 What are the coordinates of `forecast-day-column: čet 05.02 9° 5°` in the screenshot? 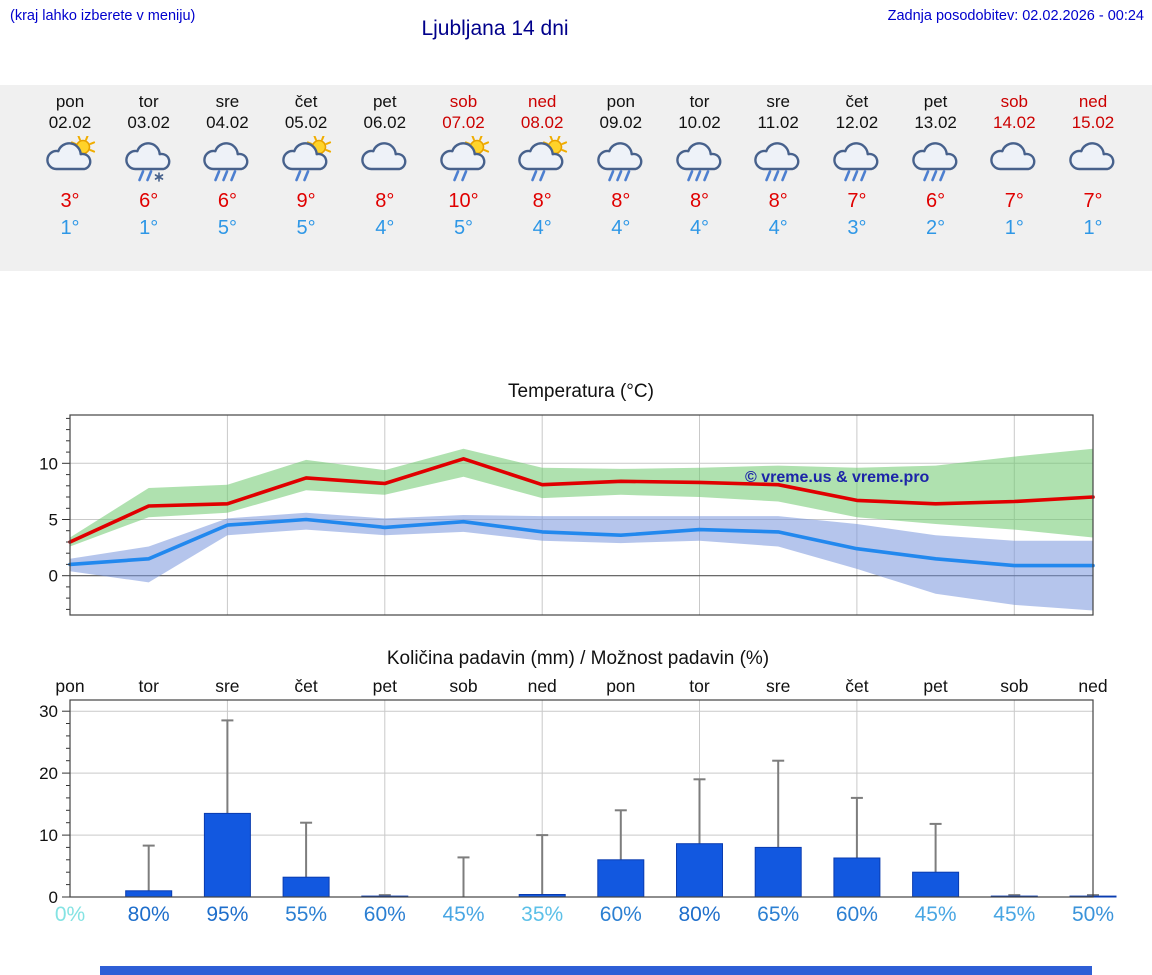 It's located at (306, 166).